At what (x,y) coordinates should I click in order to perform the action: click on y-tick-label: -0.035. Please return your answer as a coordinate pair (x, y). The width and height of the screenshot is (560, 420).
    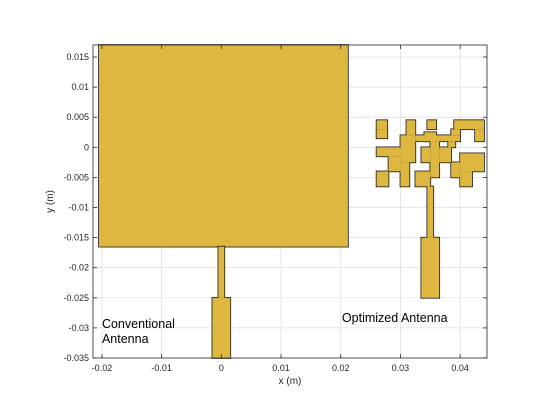
    Looking at the image, I should click on (76, 358).